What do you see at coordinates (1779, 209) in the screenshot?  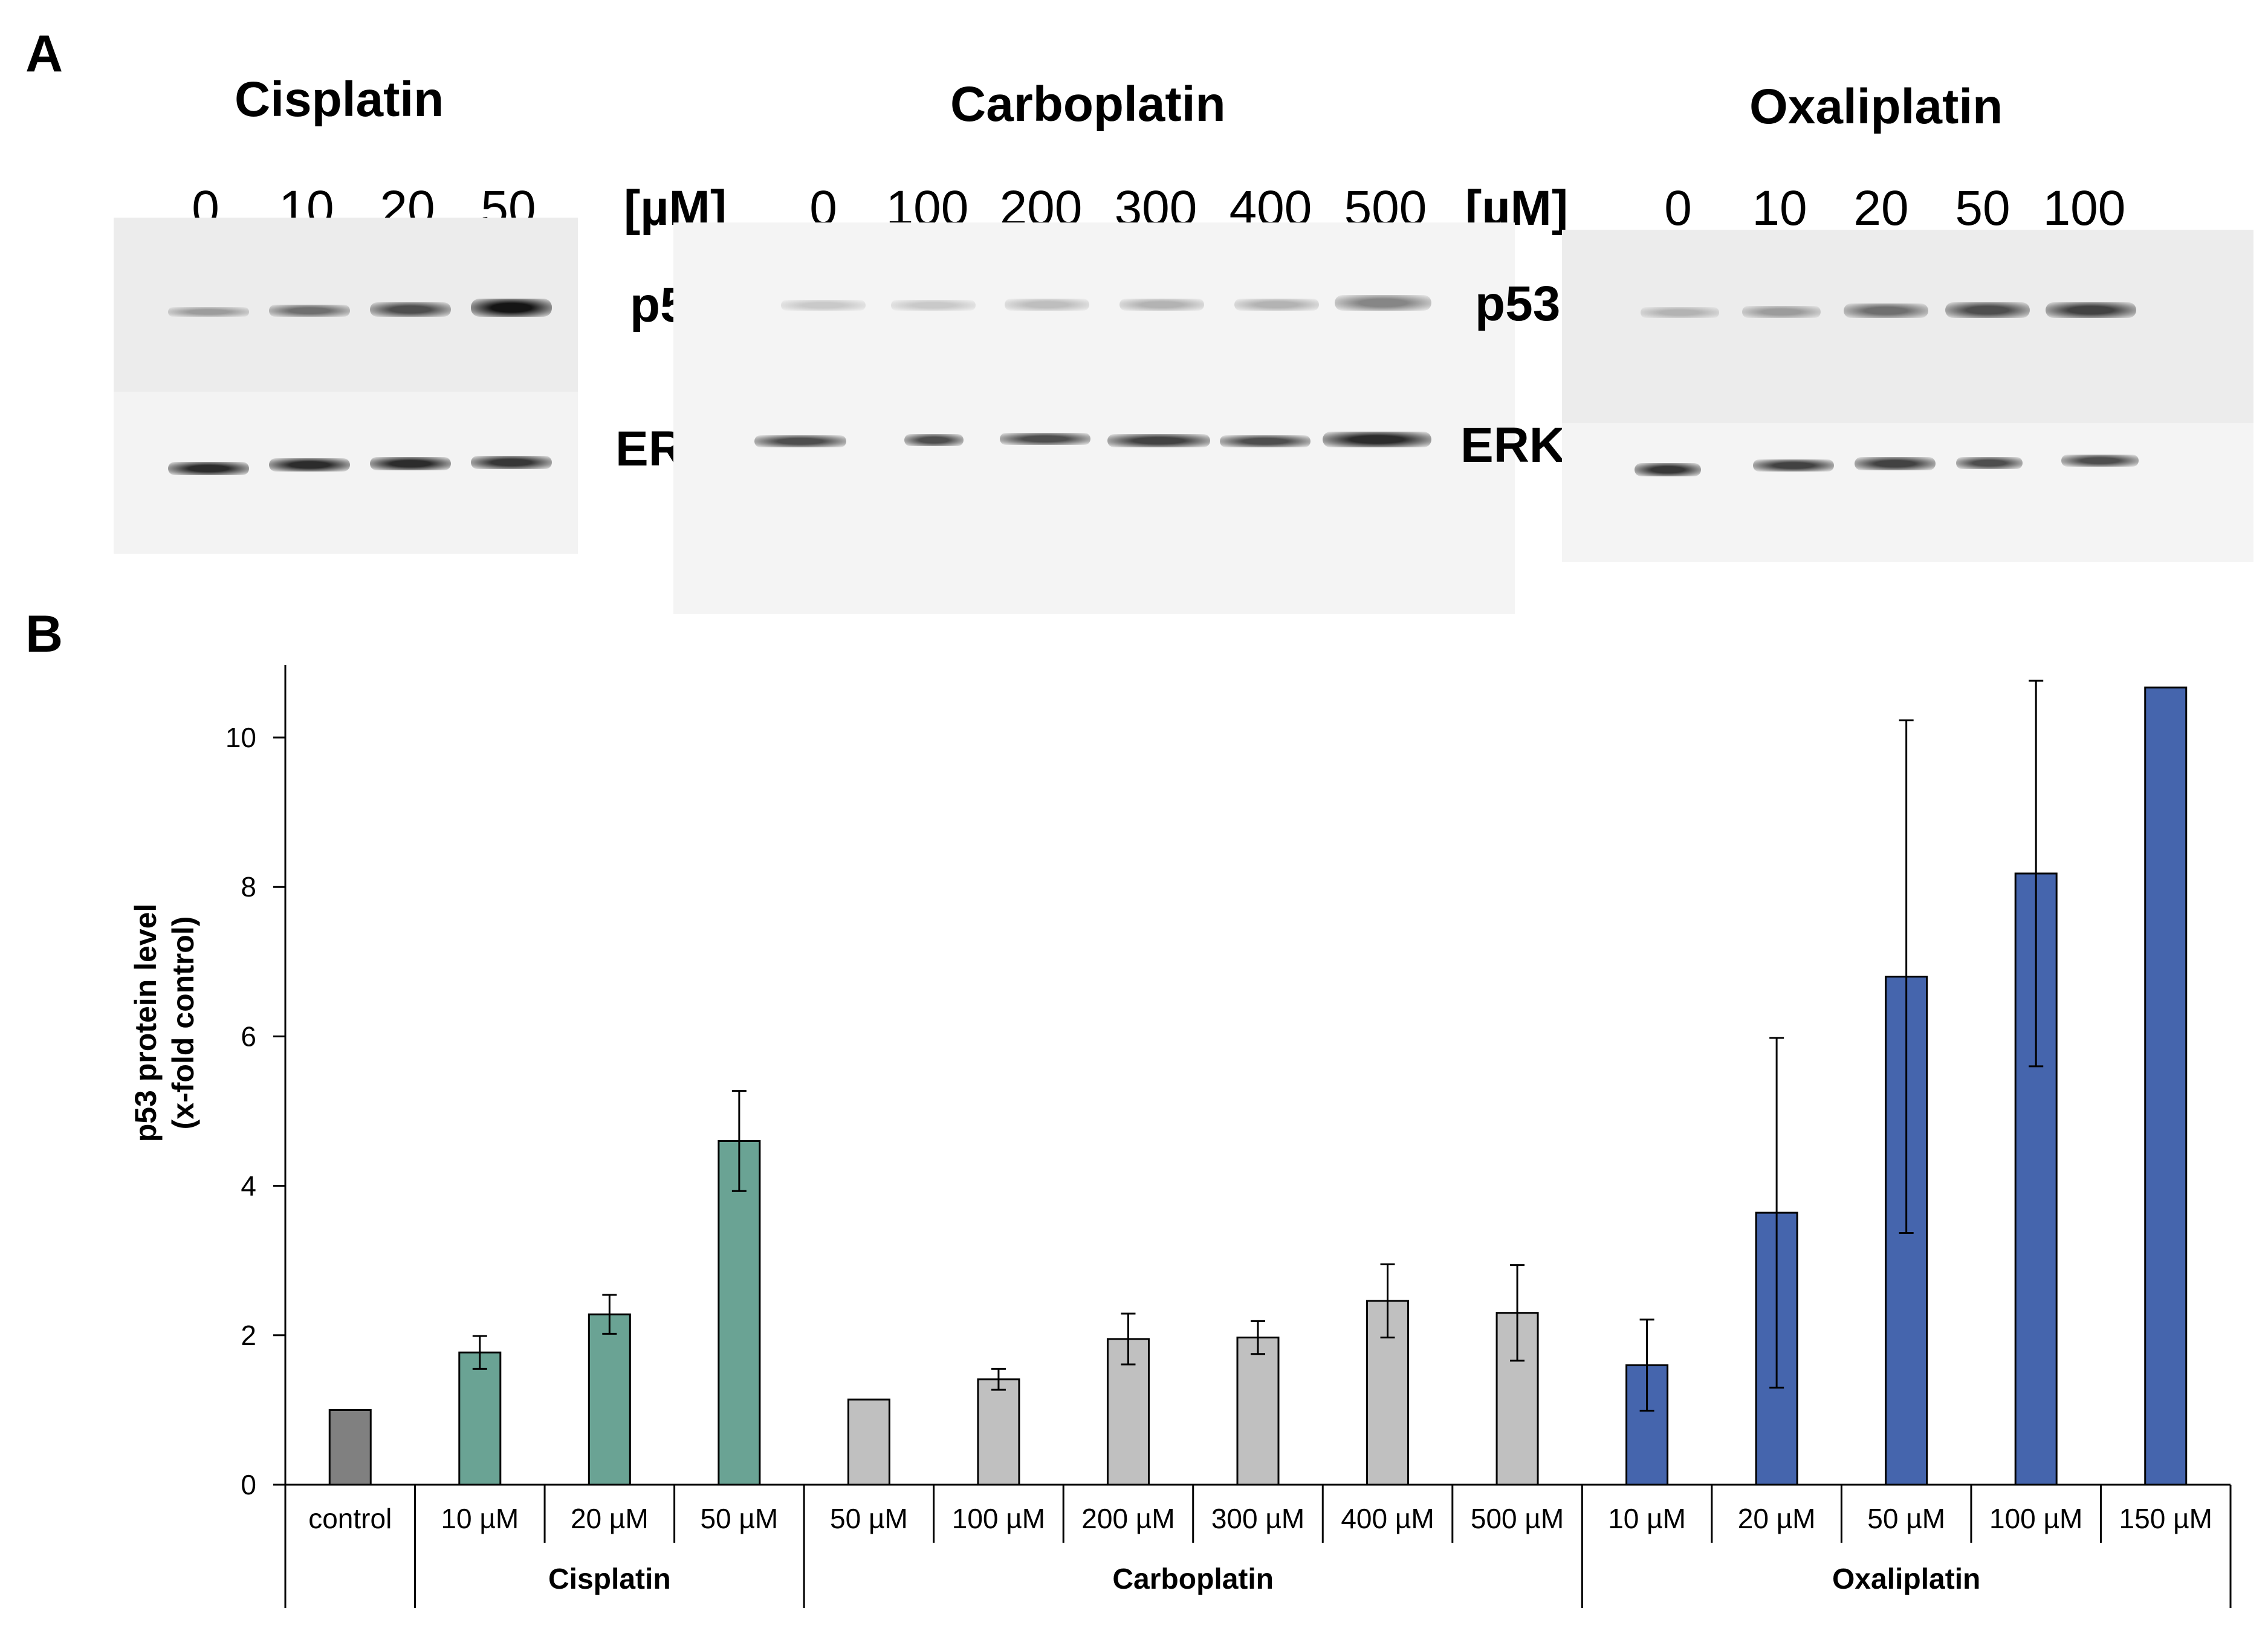 I see `oxaliplatin-lane-label: 10` at bounding box center [1779, 209].